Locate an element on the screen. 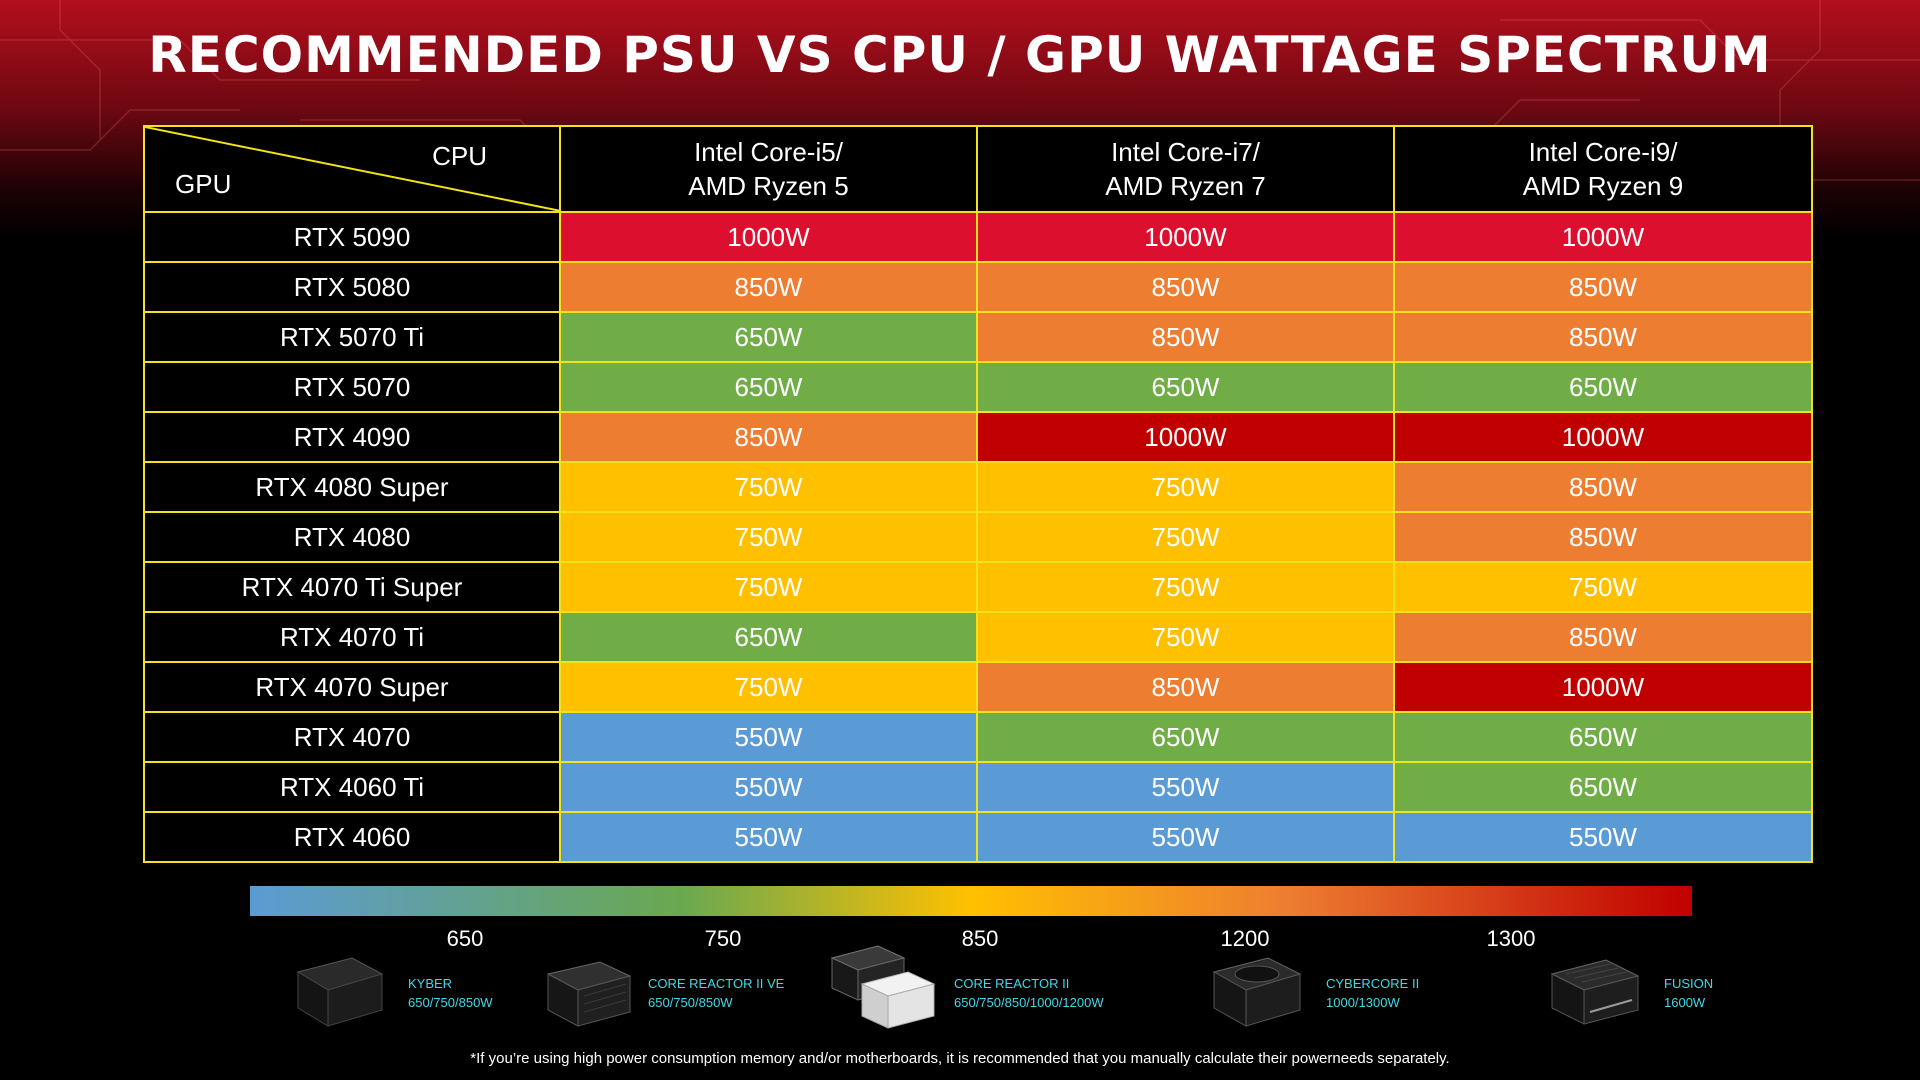 The image size is (1920, 1080). product-core-reactor-ii-ve: CORE REACTOR II VE 650/750/850W is located at coordinates (672, 992).